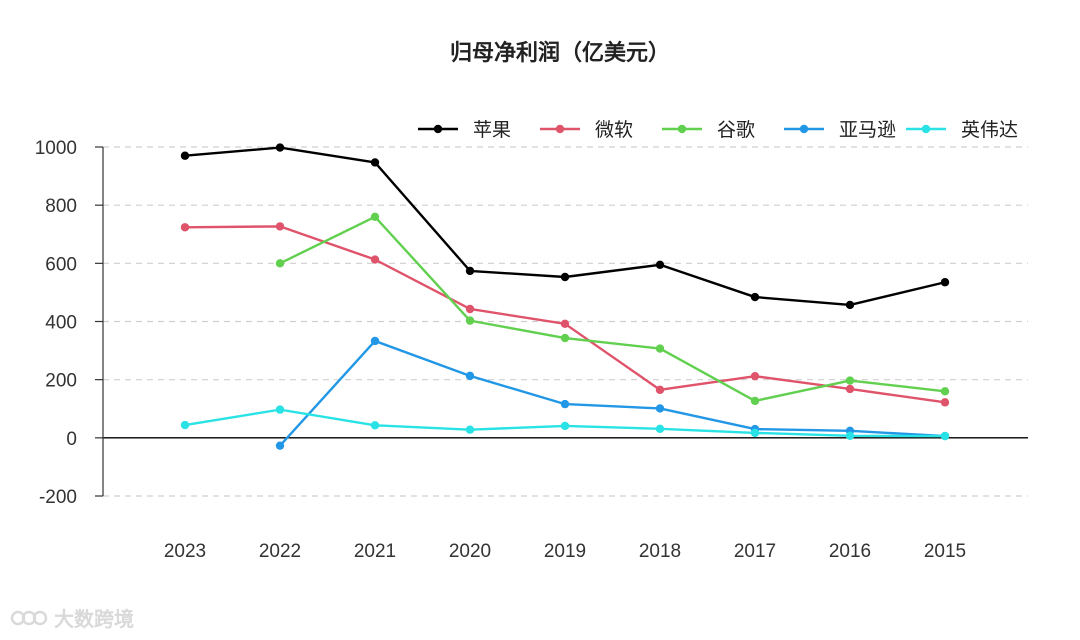 This screenshot has height=640, width=1080. Describe the element at coordinates (61, 381) in the screenshot. I see `y-tick-label: 200` at that location.